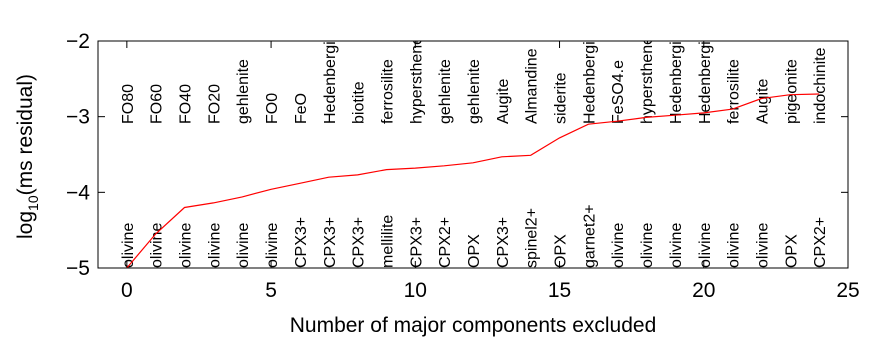 This screenshot has height=341, width=881. Describe the element at coordinates (78, 268) in the screenshot. I see `y-tick-label: −5` at that location.